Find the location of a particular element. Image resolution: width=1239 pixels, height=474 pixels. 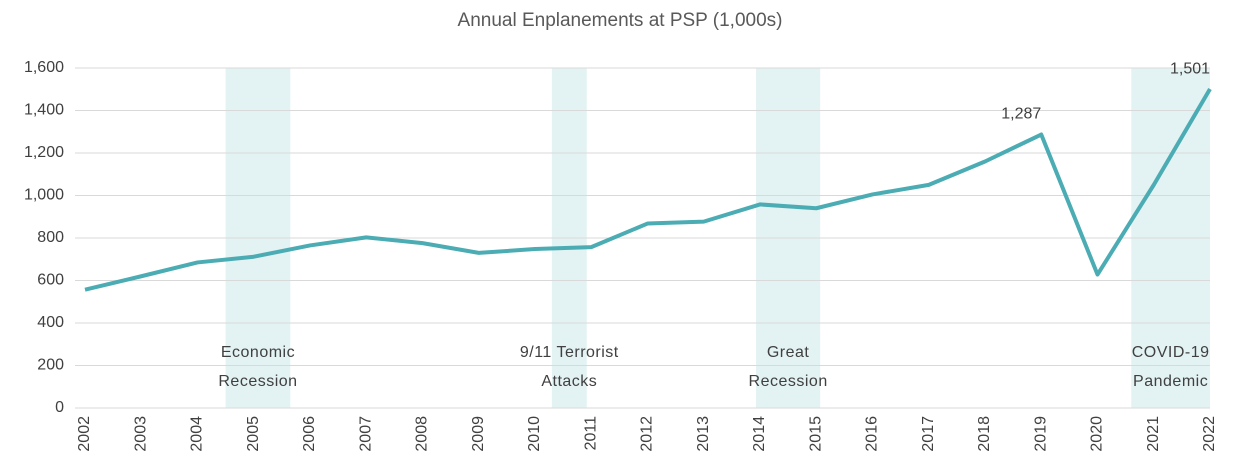

y-tick-label: 600 is located at coordinates (50, 280).